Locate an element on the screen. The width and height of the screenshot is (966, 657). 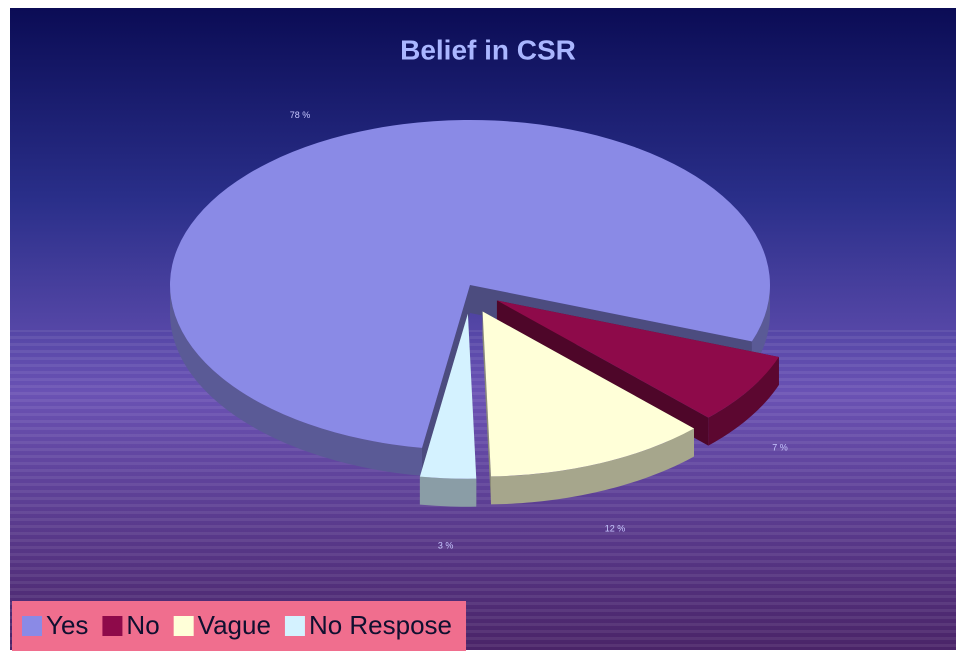
data-label: 12 % is located at coordinates (615, 529).